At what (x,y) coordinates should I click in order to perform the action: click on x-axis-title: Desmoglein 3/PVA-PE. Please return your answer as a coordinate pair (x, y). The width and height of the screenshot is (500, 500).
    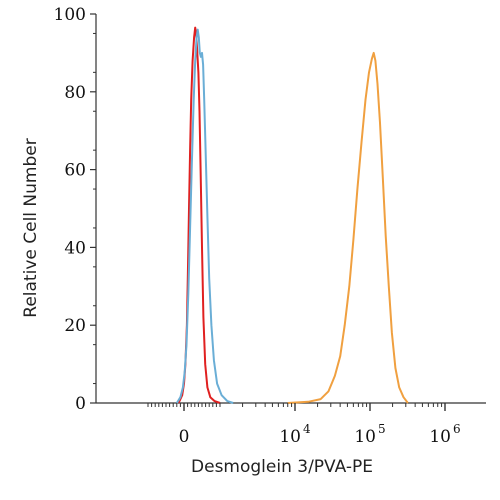
    Looking at the image, I should click on (282, 467).